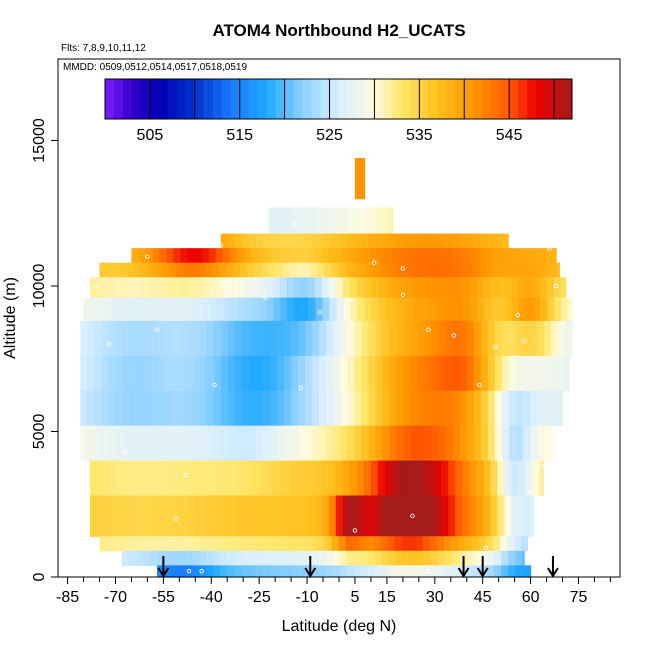 The image size is (650, 650). I want to click on heatmap-row, so click(360, 178).